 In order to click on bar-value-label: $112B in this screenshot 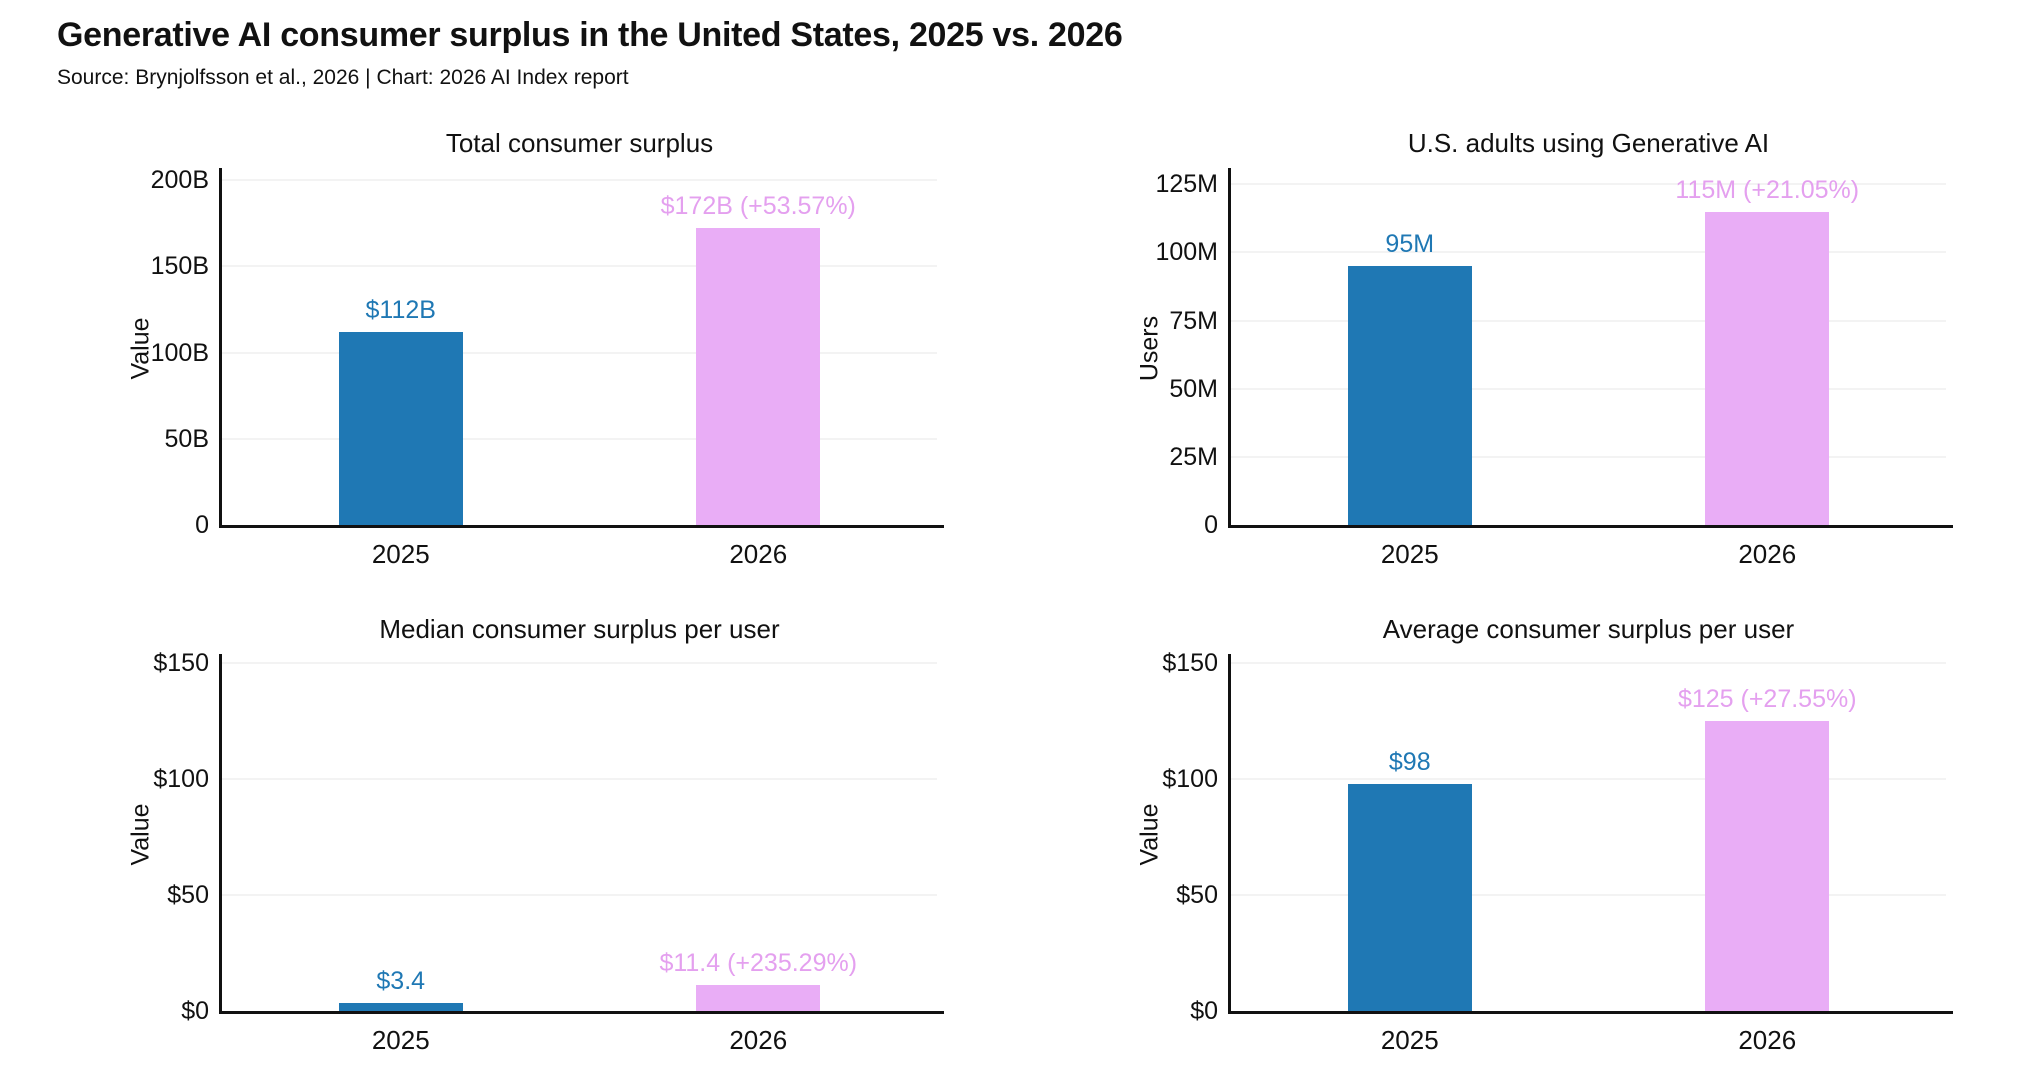, I will do `click(400, 309)`.